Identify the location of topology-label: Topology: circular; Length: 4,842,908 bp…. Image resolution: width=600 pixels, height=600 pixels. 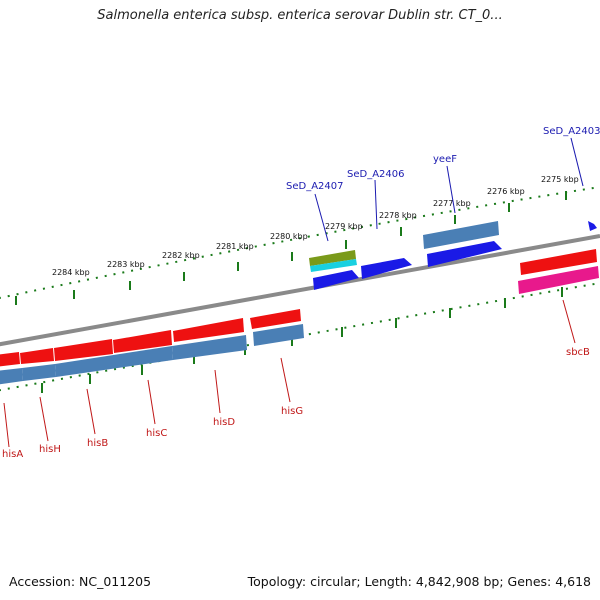
(419, 581).